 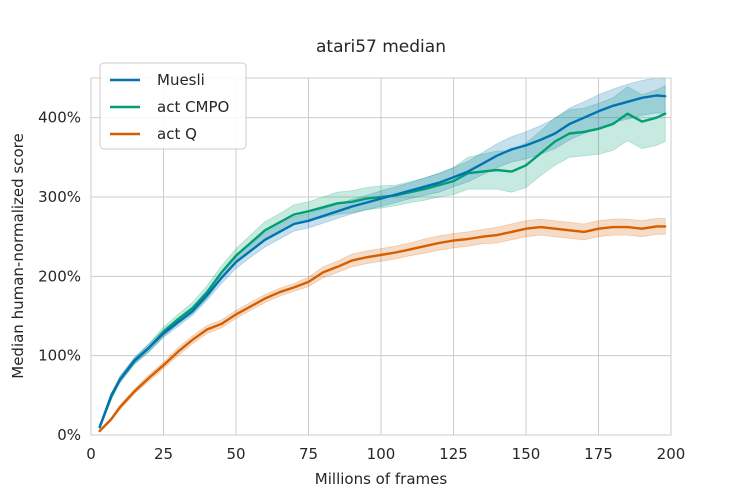 I want to click on x-tick-label: 100, so click(x=381, y=454).